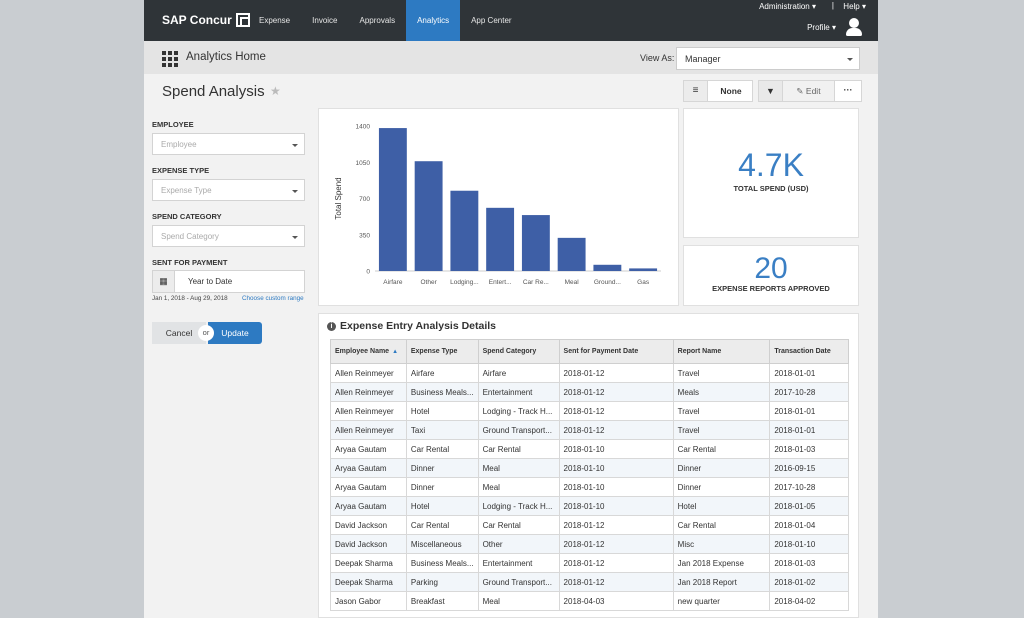  I want to click on table-cell: Aryaa Gautam, so click(368, 506).